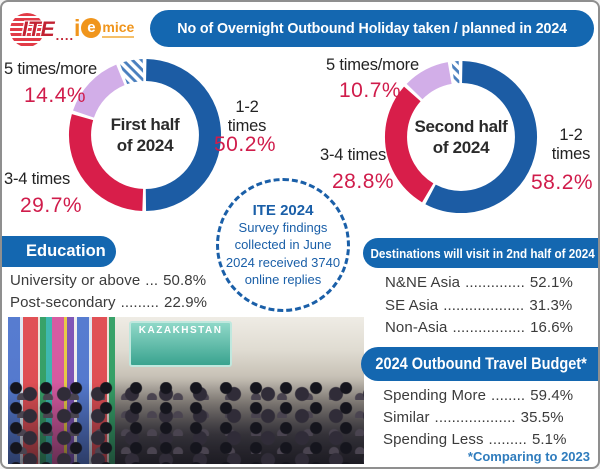 This screenshot has height=469, width=600. What do you see at coordinates (186, 302) in the screenshot?
I see `stat-value: 22.9%` at bounding box center [186, 302].